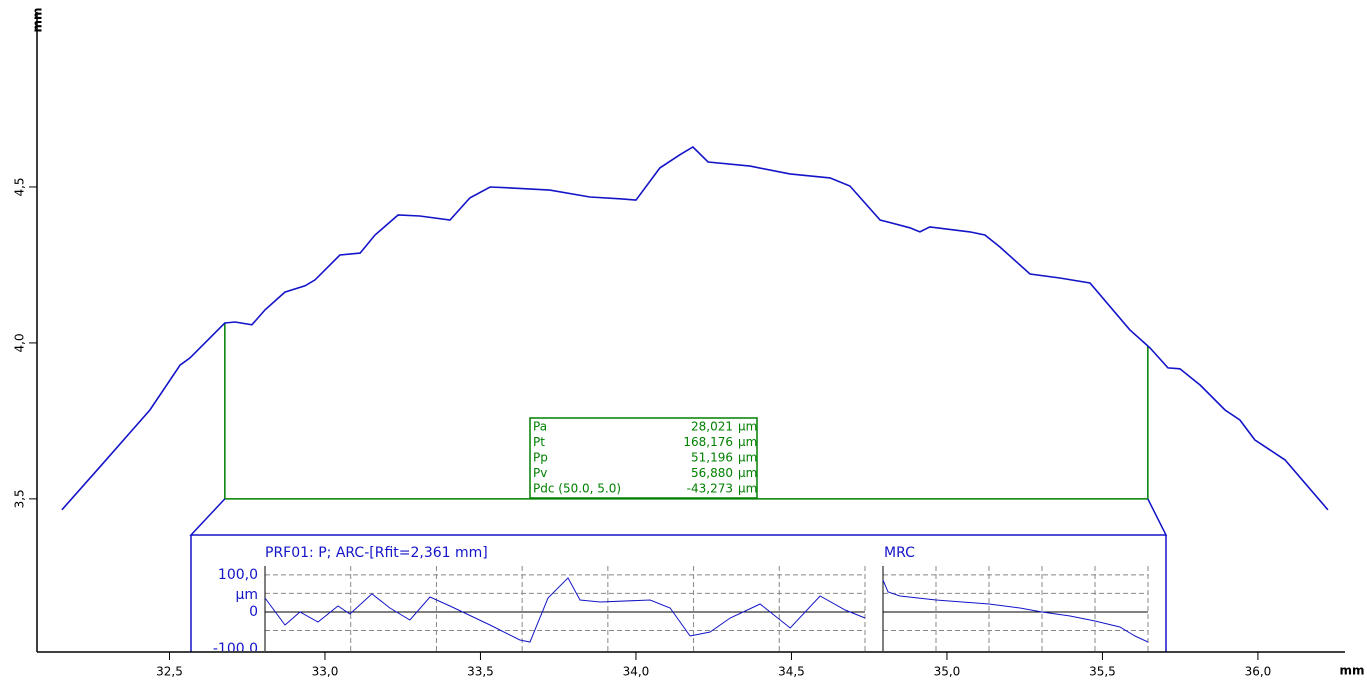 The width and height of the screenshot is (1367, 686). What do you see at coordinates (577, 489) in the screenshot?
I see `parameter-name: Pdc (50.0, 5.0)` at bounding box center [577, 489].